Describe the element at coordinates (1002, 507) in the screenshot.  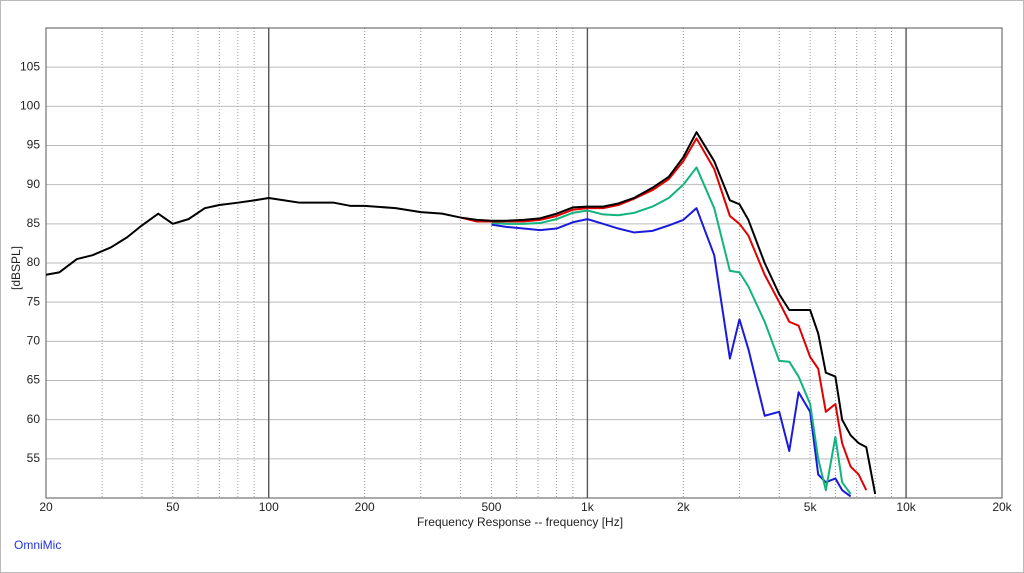
I see `x-tick-label: 20k` at that location.